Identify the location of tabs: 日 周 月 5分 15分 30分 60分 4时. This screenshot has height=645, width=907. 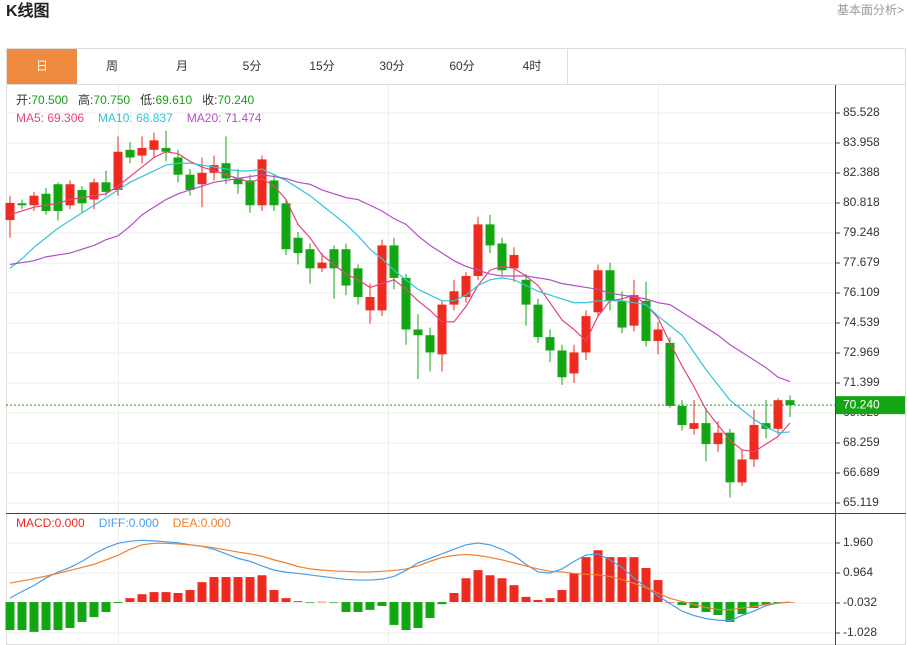
(287, 66).